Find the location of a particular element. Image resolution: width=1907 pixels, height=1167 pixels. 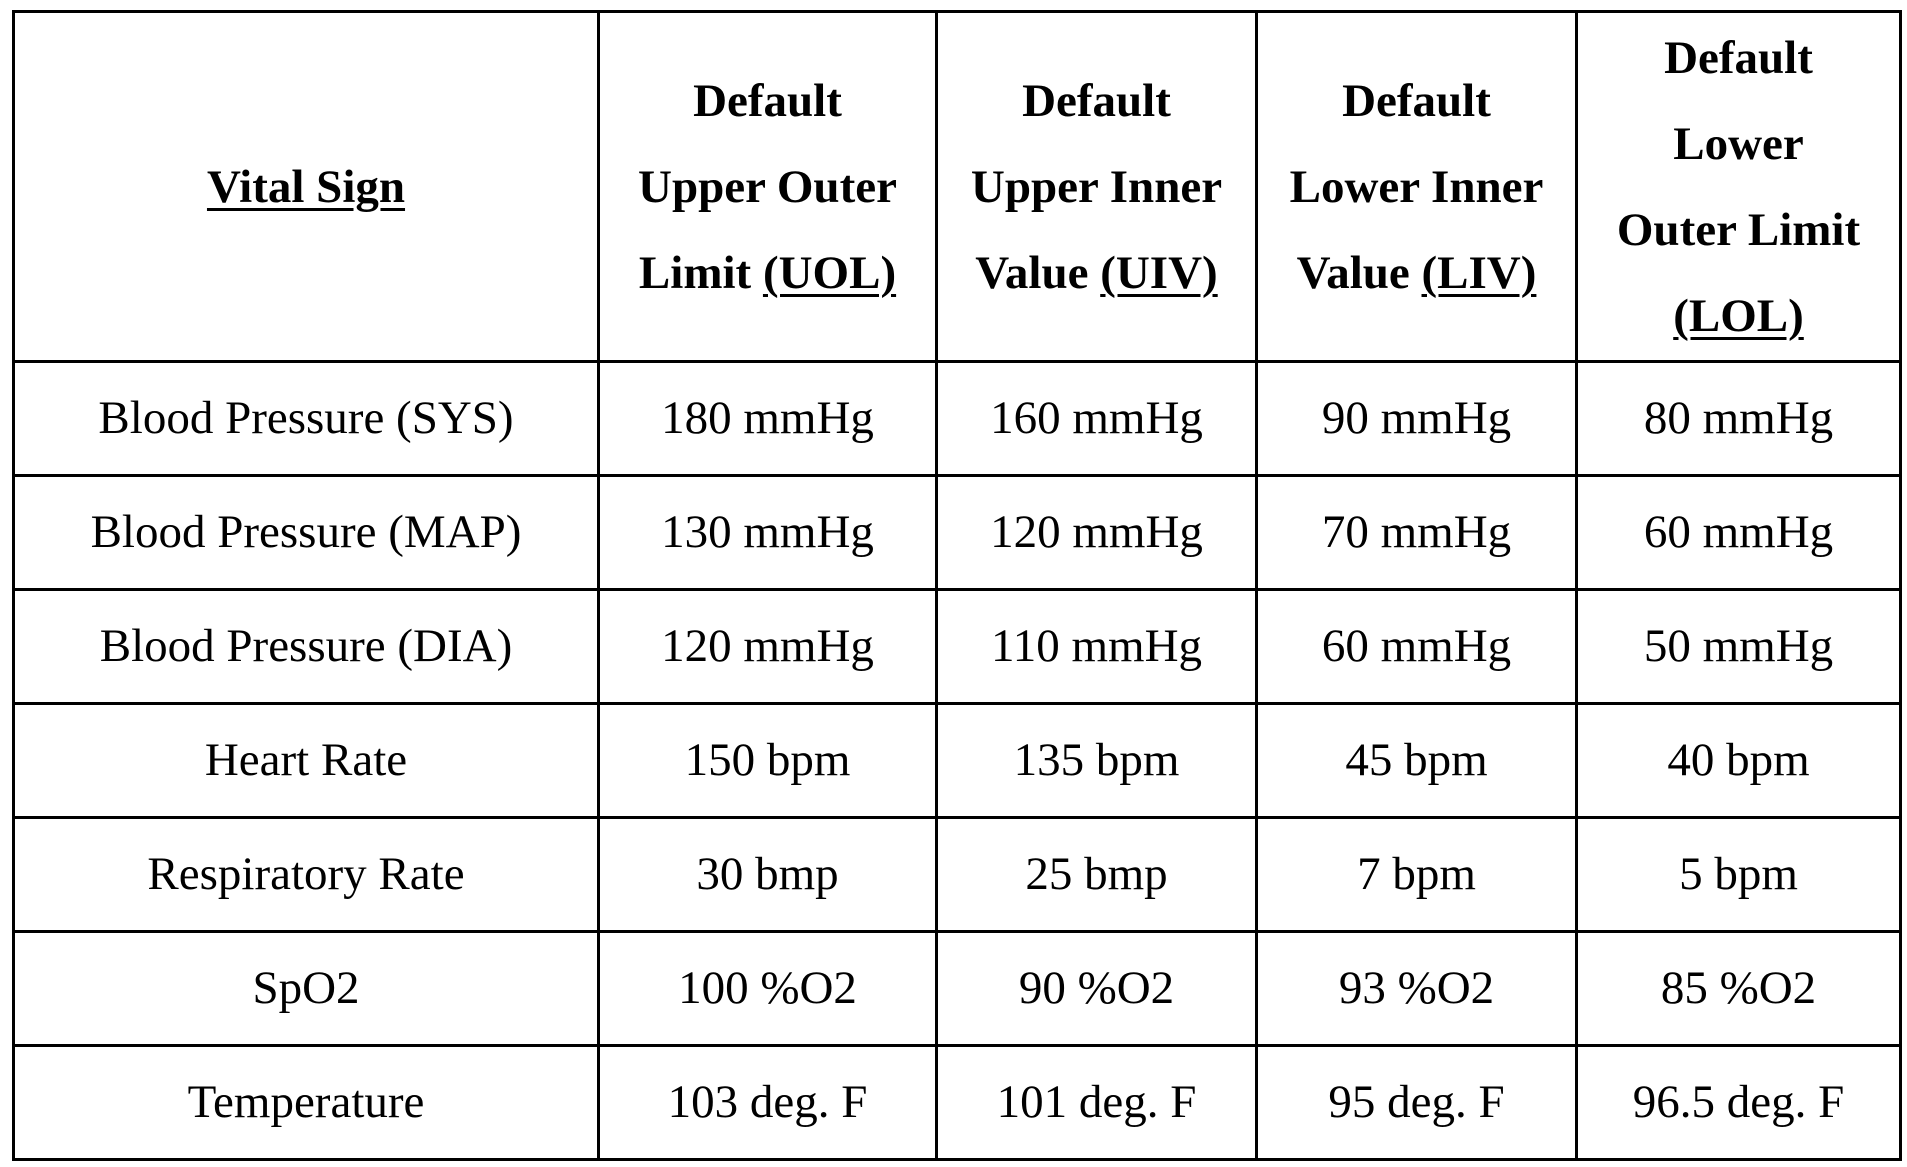

uiv-value: 110 mmHg is located at coordinates (1096, 646).